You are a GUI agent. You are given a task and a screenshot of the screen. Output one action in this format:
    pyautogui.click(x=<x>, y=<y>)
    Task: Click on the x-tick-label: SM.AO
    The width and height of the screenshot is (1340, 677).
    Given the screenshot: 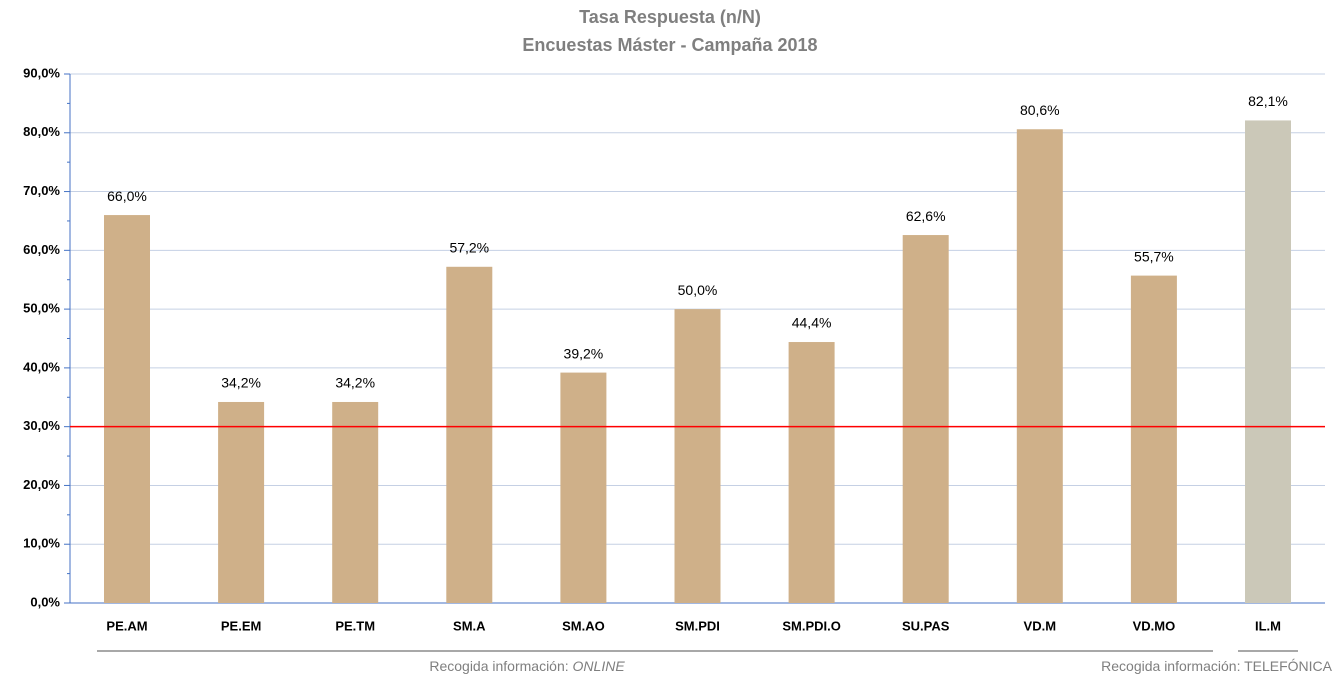 What is the action you would take?
    pyautogui.click(x=583, y=625)
    